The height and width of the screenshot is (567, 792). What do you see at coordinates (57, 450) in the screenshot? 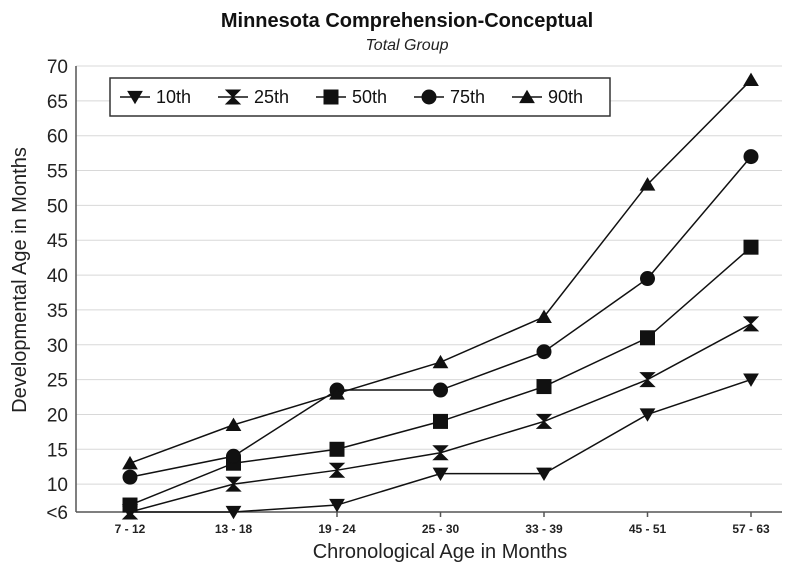
I see `y-tick-label: 15` at bounding box center [57, 450].